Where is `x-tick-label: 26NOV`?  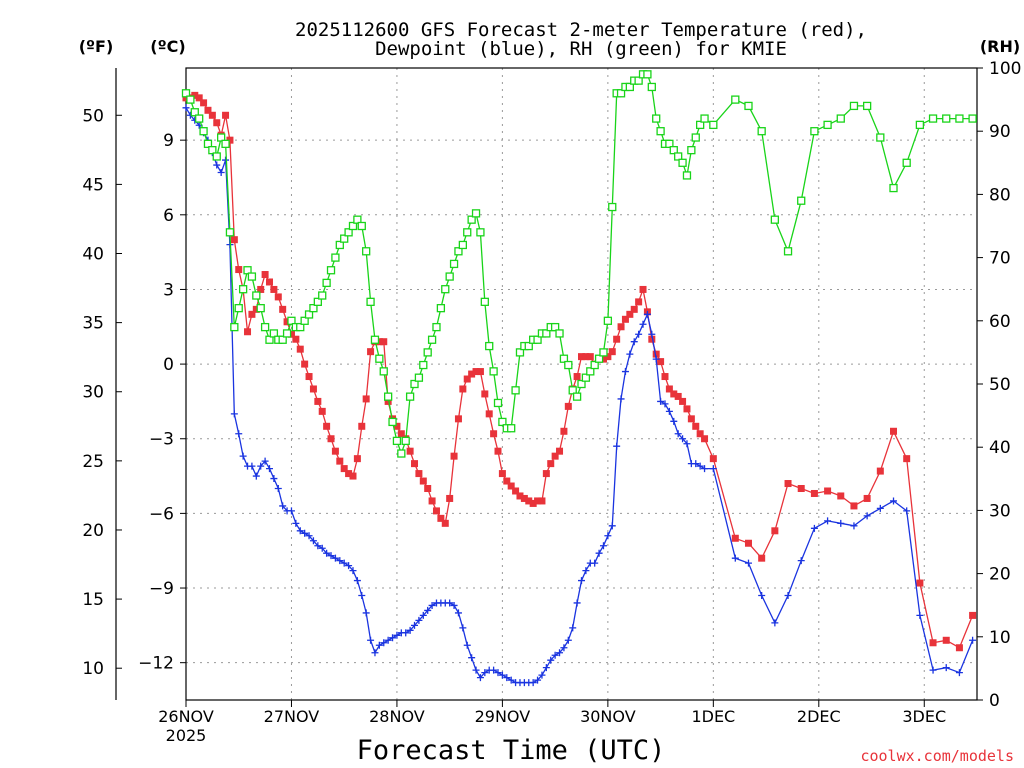
x-tick-label: 26NOV is located at coordinates (186, 716).